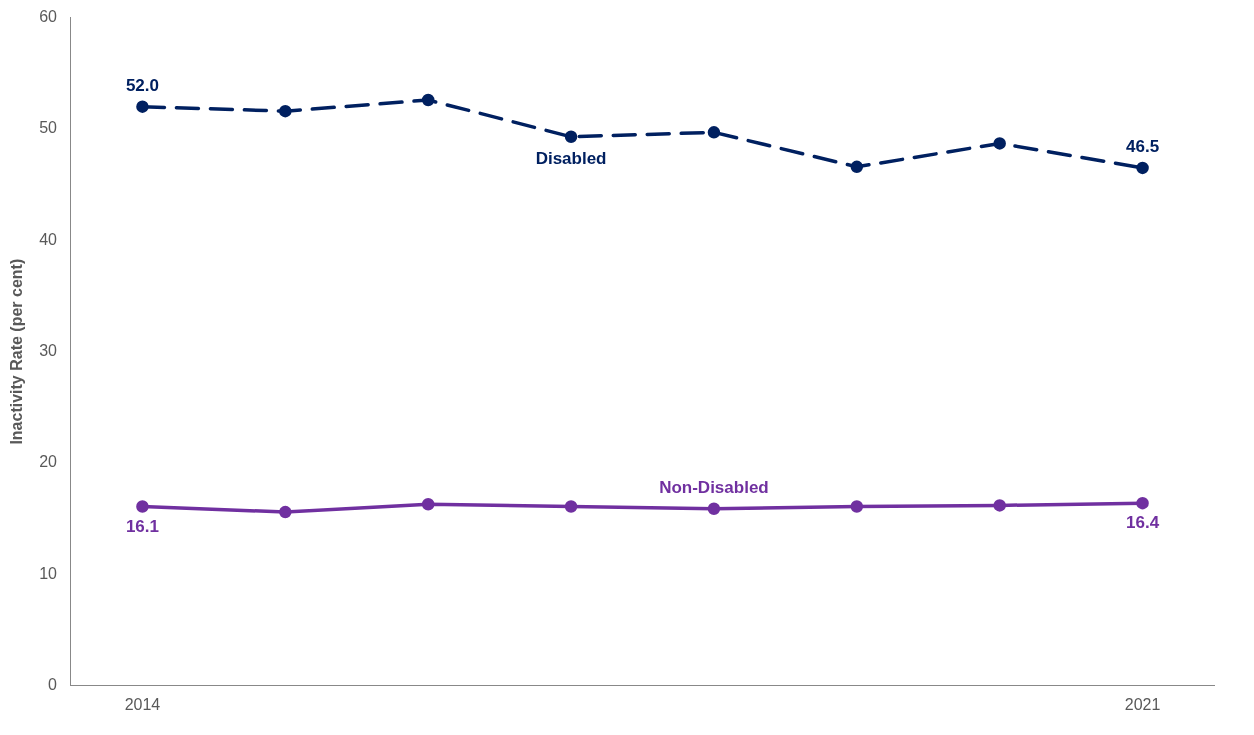 This screenshot has height=735, width=1254. What do you see at coordinates (142, 704) in the screenshot?
I see `x-tick-label: 2014` at bounding box center [142, 704].